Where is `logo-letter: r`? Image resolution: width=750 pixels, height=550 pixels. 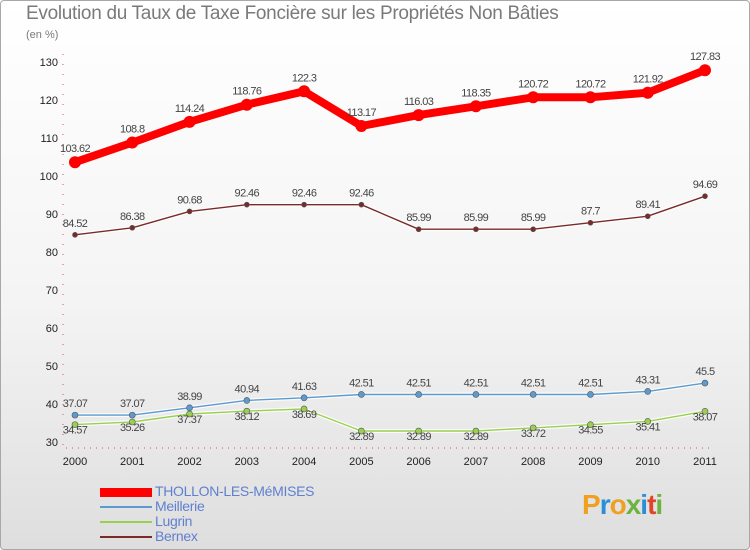 logo-letter: r is located at coordinates (605, 504).